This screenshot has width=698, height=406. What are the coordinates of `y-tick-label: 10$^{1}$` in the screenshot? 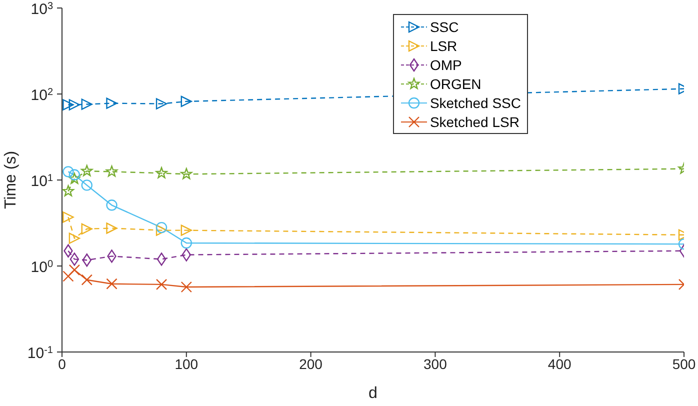 It's located at (42, 181).